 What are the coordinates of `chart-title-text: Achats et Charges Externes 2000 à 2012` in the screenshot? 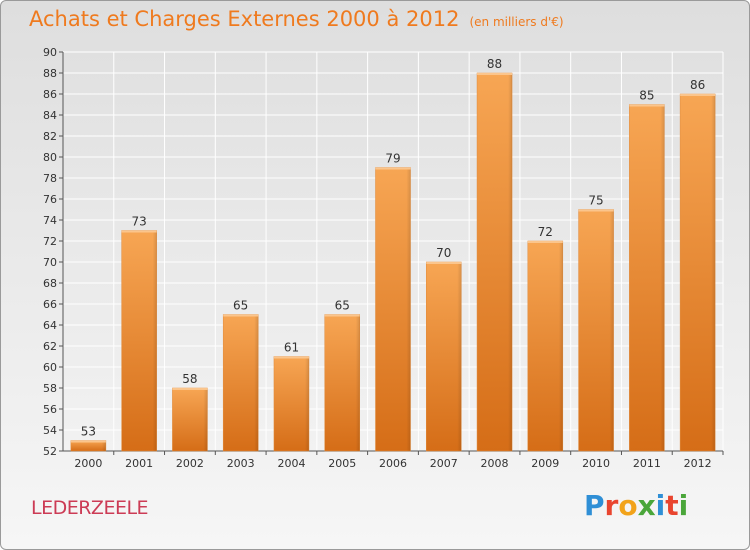 It's located at (244, 19).